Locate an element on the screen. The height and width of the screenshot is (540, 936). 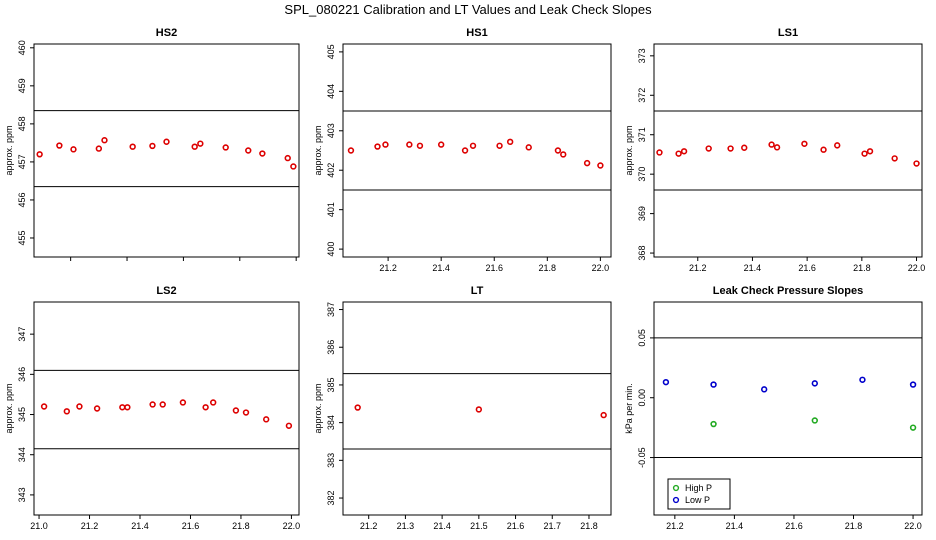
chart-title: HS2 is located at coordinates (166, 33).